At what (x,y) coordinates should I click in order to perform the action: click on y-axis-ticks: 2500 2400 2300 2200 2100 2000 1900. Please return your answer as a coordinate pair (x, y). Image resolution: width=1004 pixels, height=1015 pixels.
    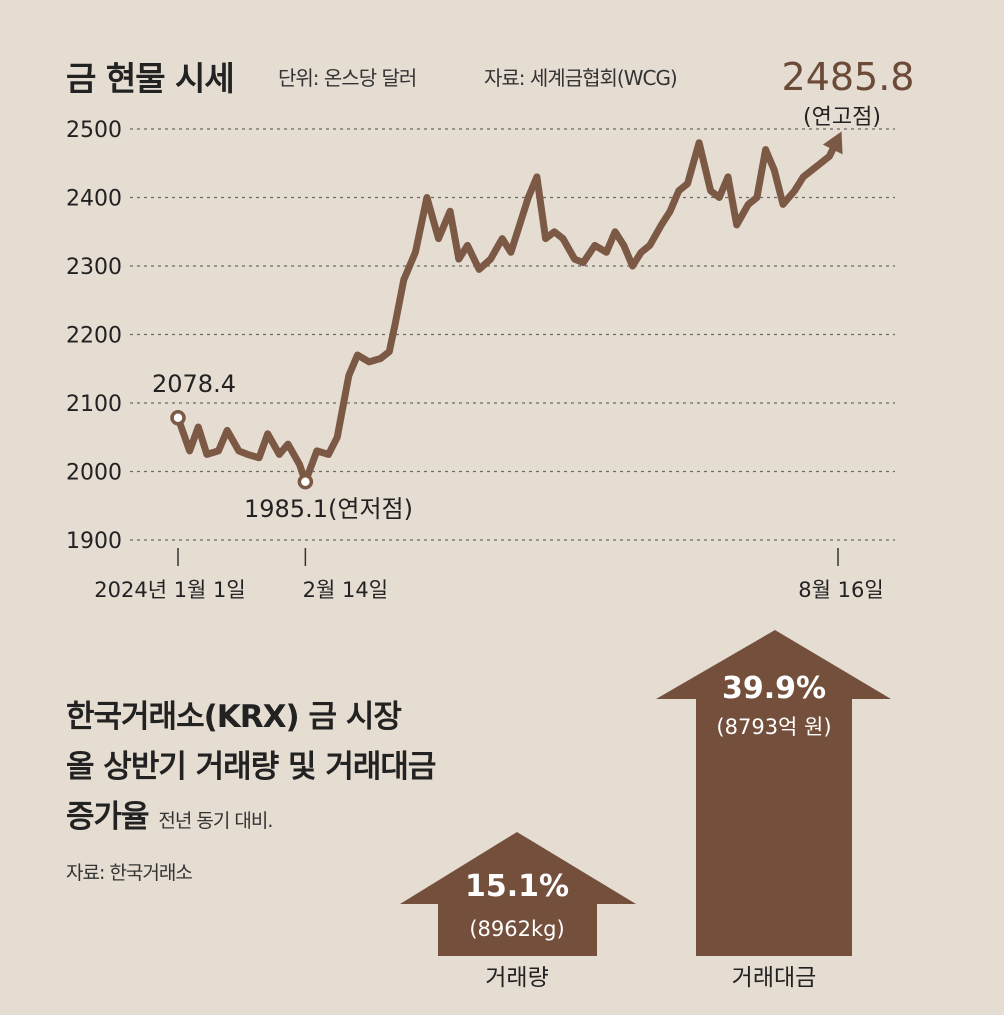
    Looking at the image, I should click on (94, 336).